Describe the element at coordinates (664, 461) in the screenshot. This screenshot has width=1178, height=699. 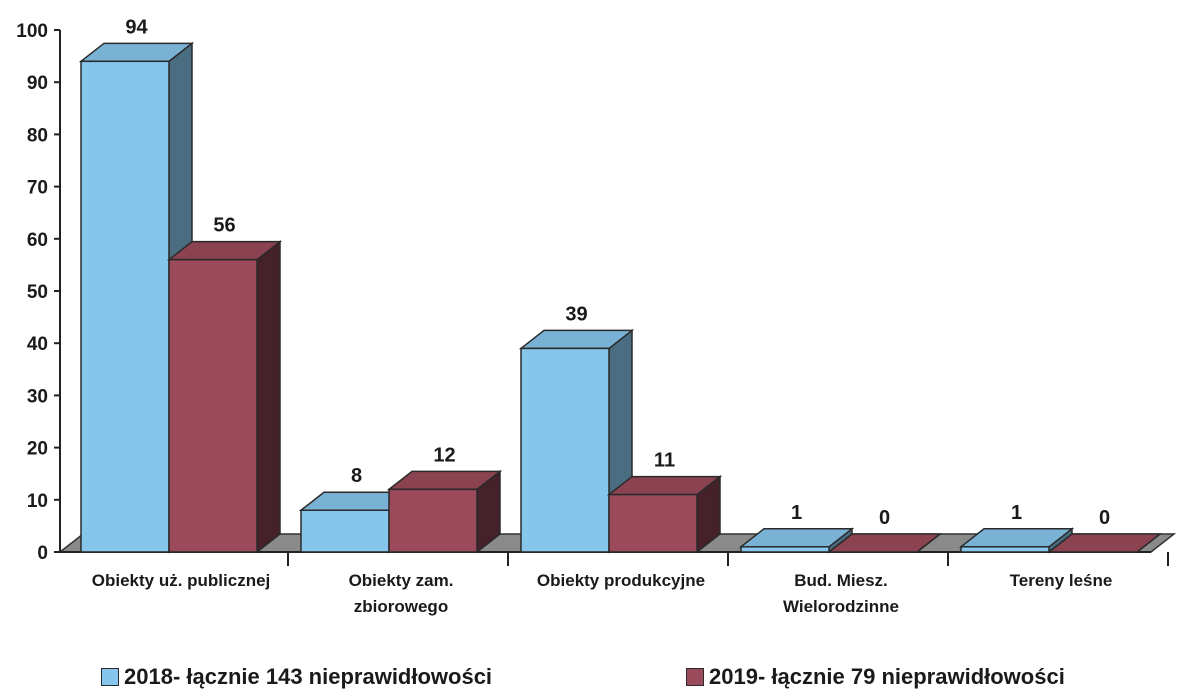
I see `data-label: 11` at that location.